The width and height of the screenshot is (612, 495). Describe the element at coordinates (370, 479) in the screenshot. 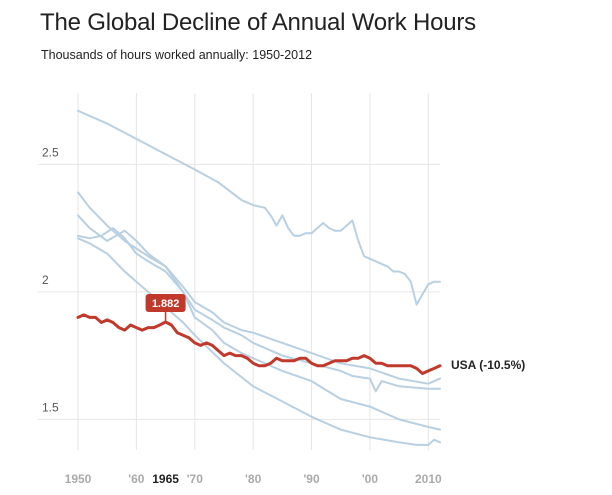

I see `x-tick-label: '00` at that location.